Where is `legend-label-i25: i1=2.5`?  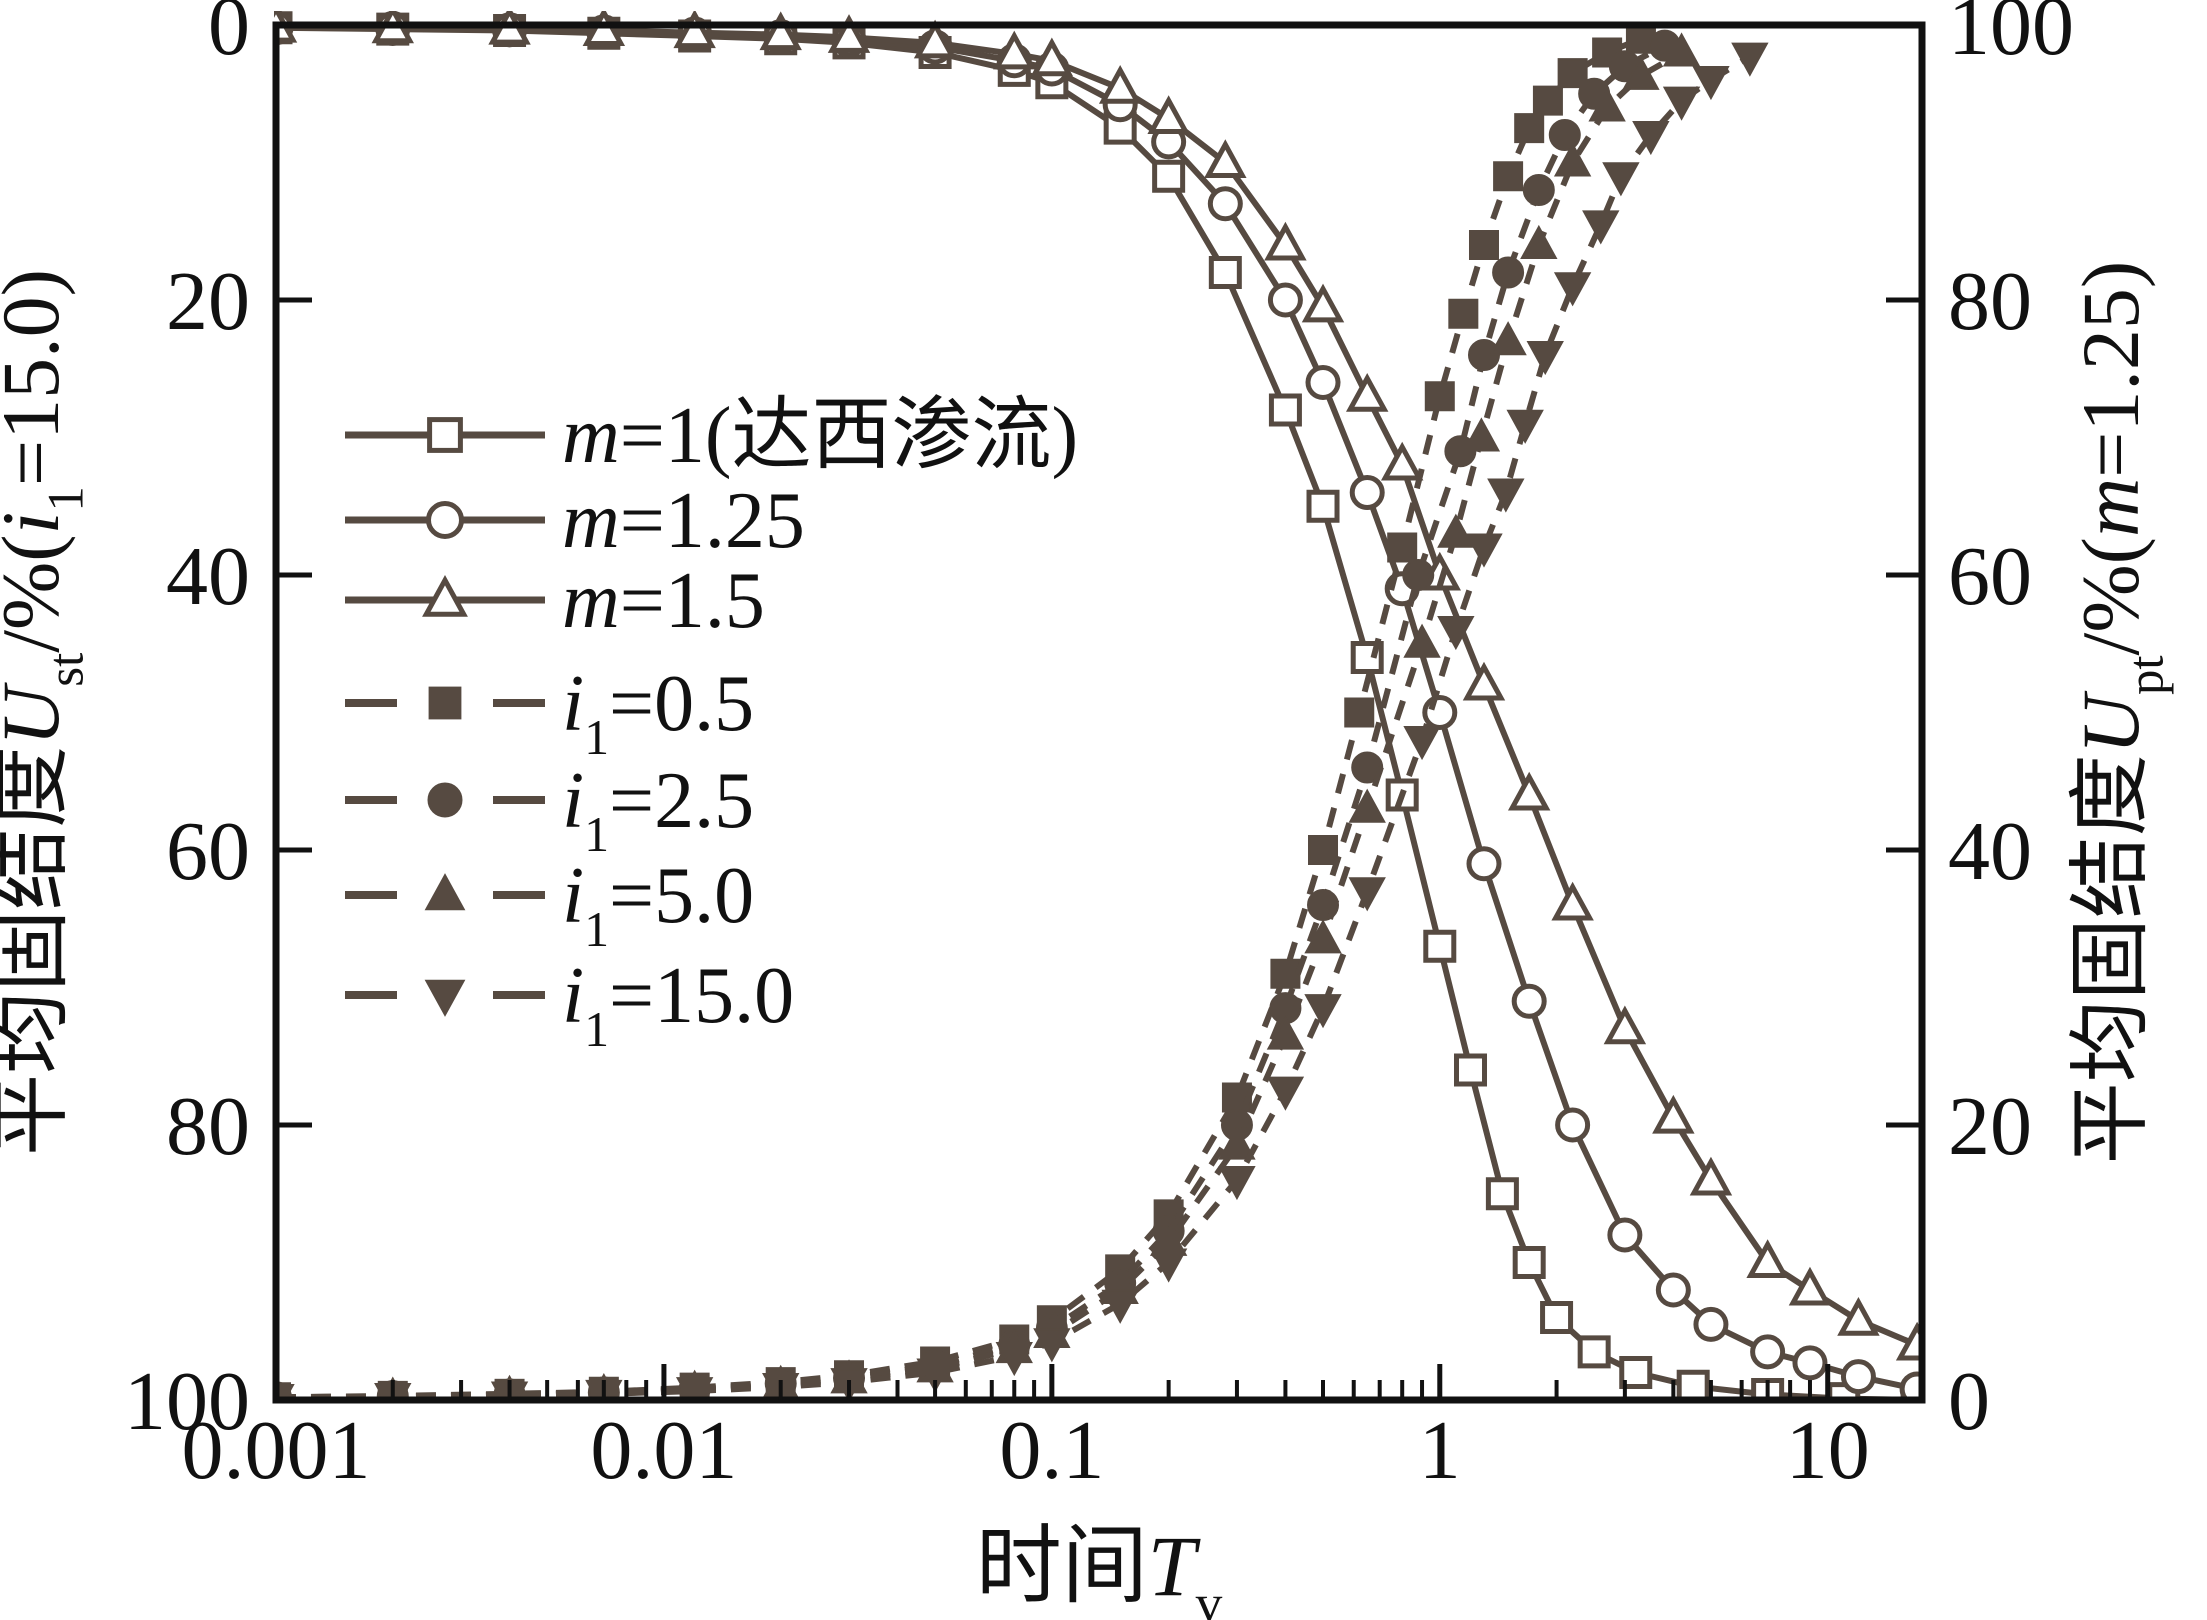 legend-label-i25: i1=2.5 is located at coordinates (658, 809).